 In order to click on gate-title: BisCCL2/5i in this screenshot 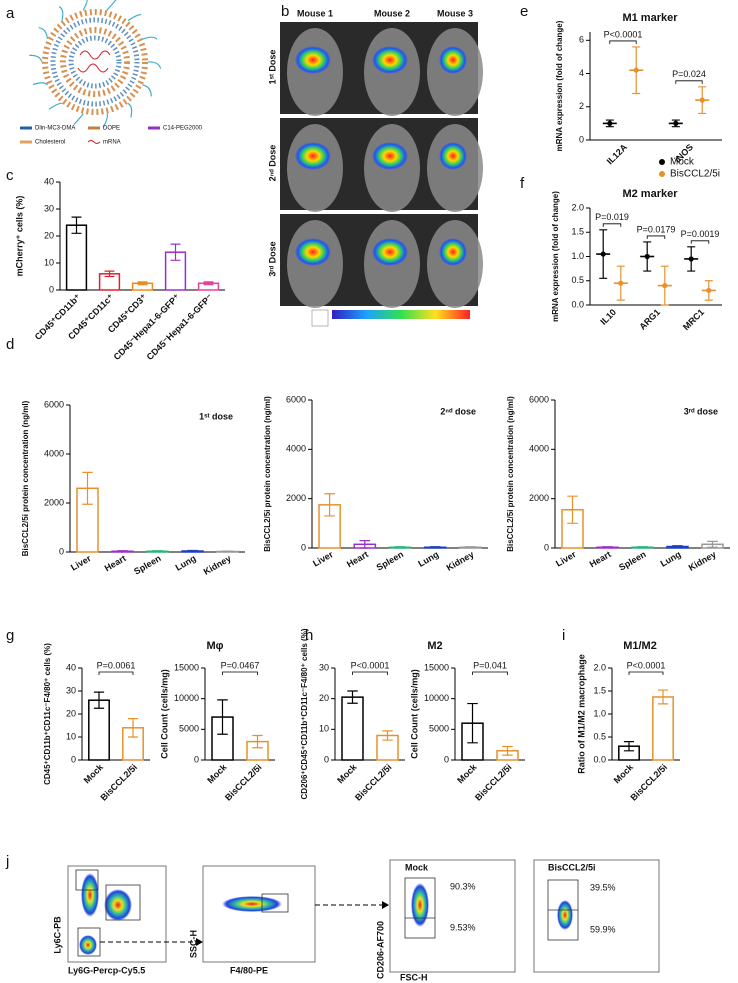, I will do `click(572, 867)`.